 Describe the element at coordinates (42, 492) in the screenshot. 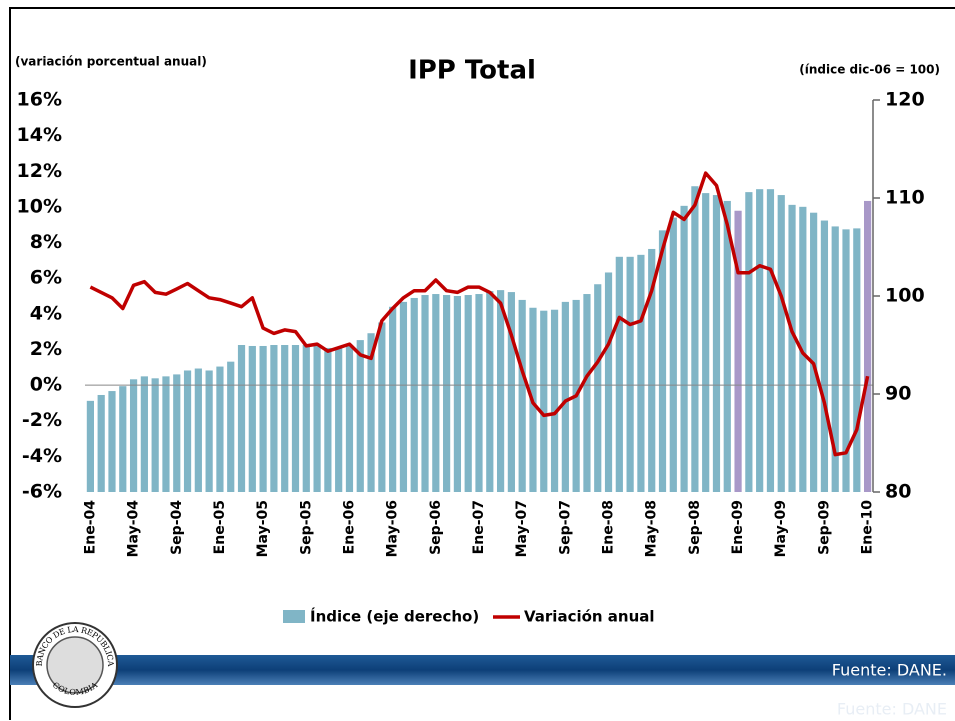

I see `y-tick-label: -6%` at that location.